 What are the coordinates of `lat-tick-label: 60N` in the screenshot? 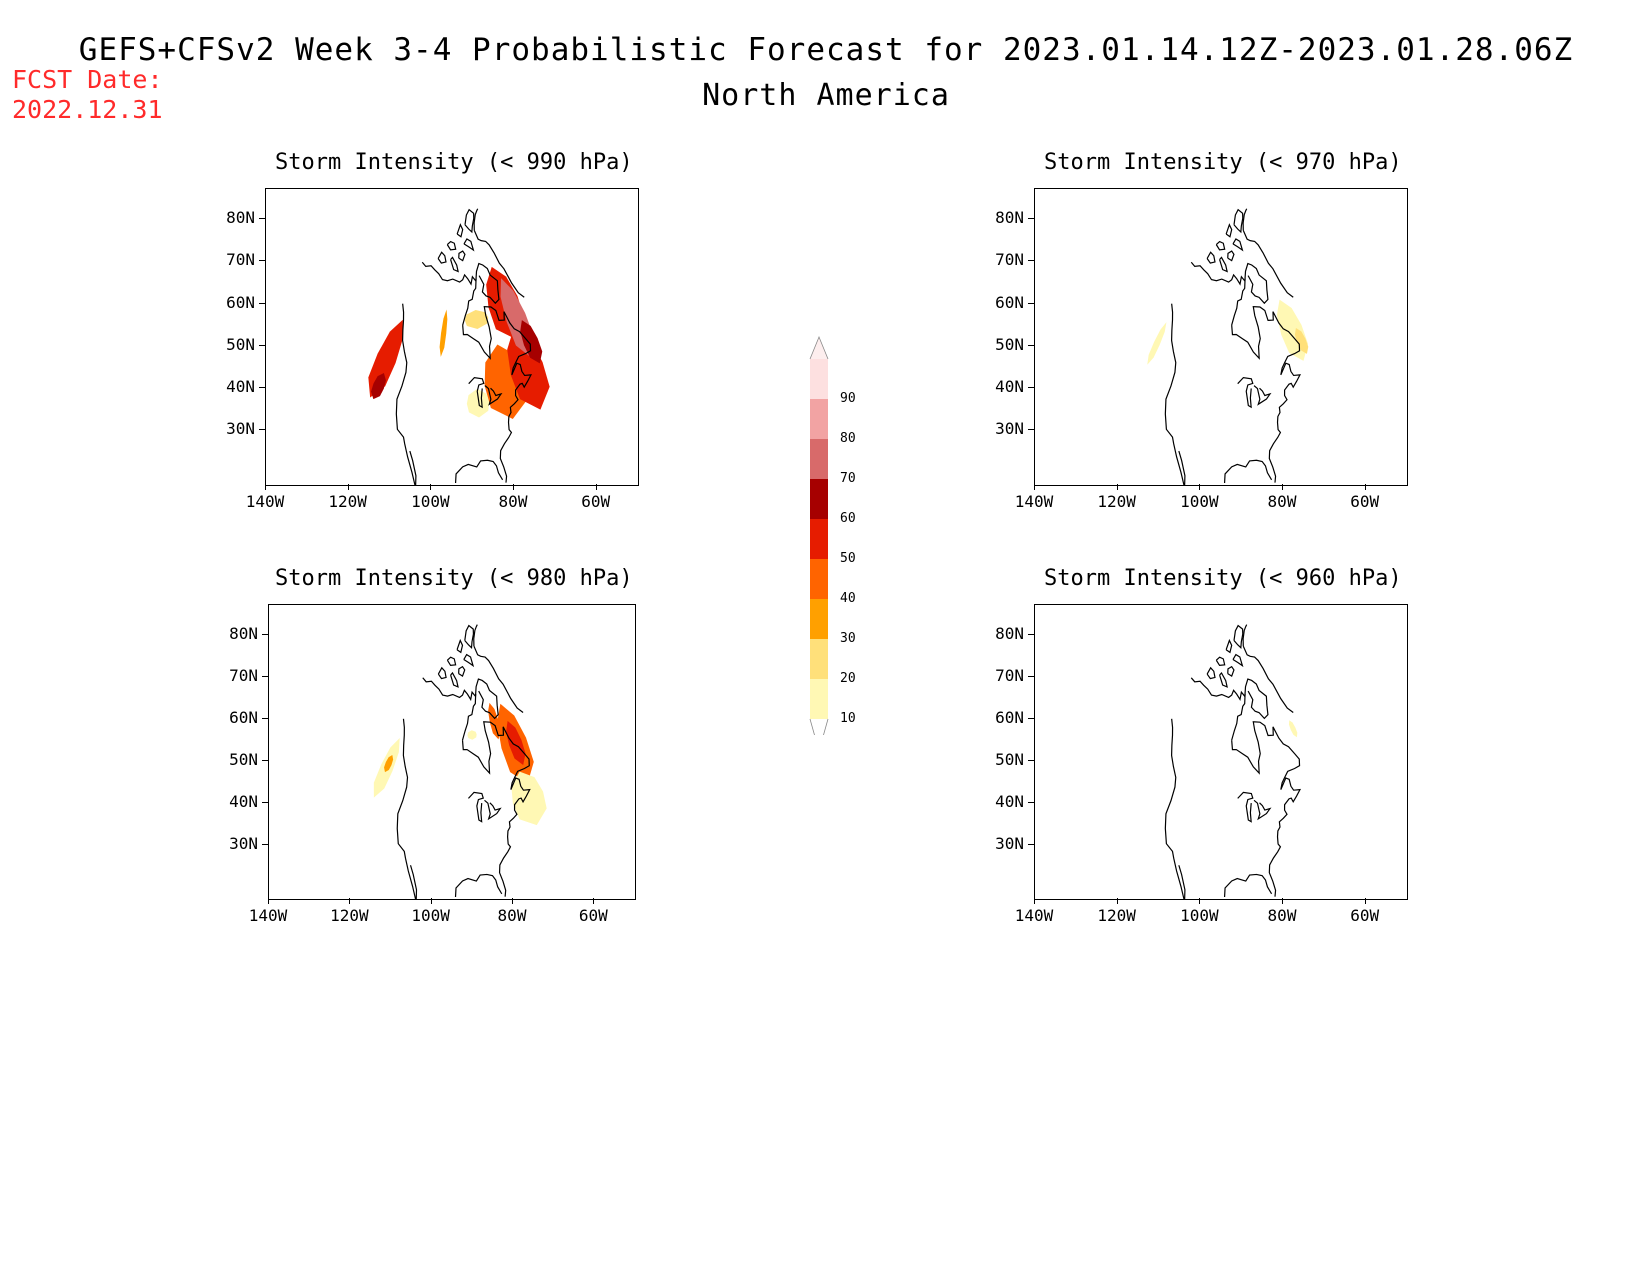 It's located at (1009, 717).